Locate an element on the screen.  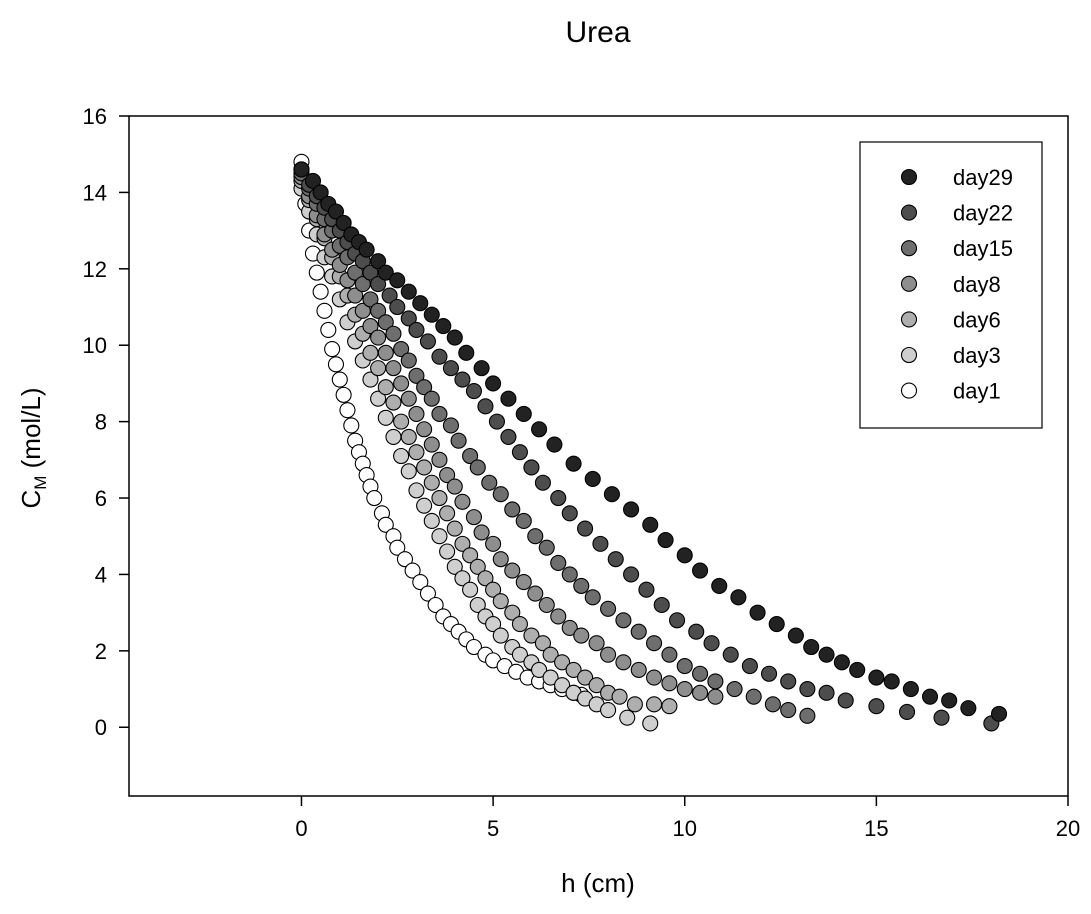
y-tick-label: 6 is located at coordinates (101, 498).